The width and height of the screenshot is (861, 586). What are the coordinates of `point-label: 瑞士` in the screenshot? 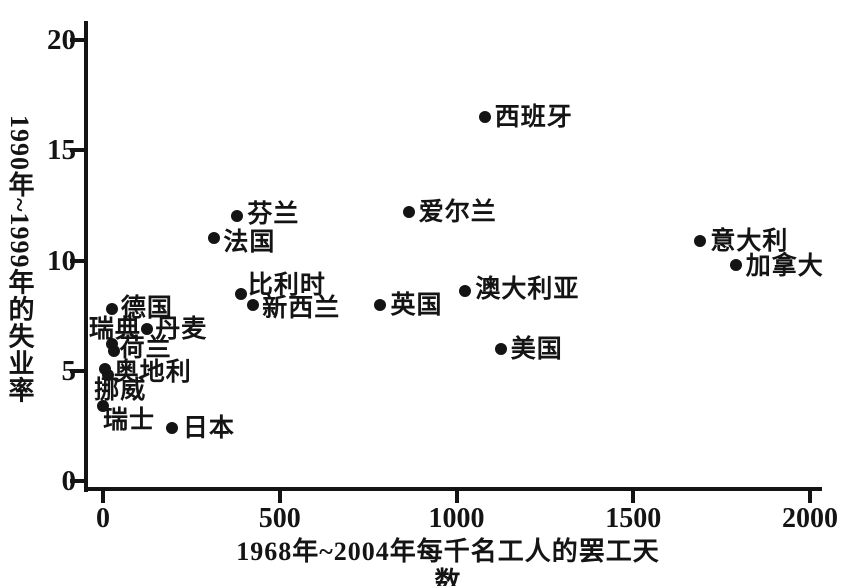 It's located at (129, 421).